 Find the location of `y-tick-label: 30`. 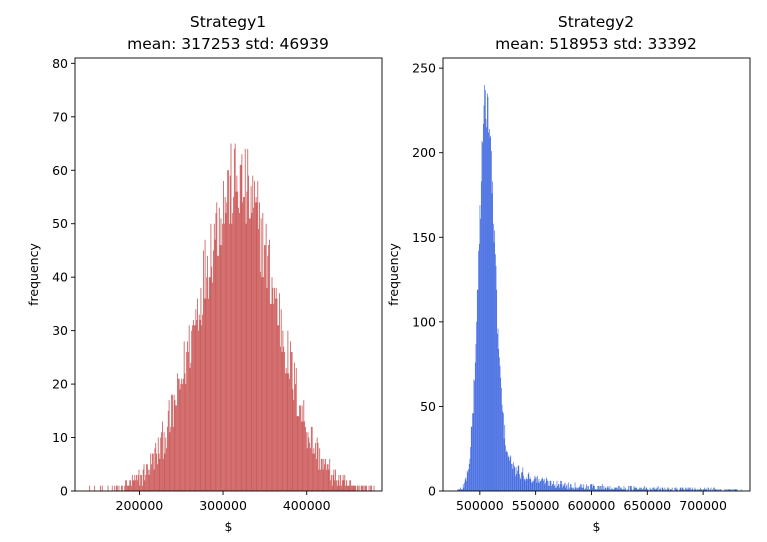

y-tick-label: 30 is located at coordinates (60, 330).